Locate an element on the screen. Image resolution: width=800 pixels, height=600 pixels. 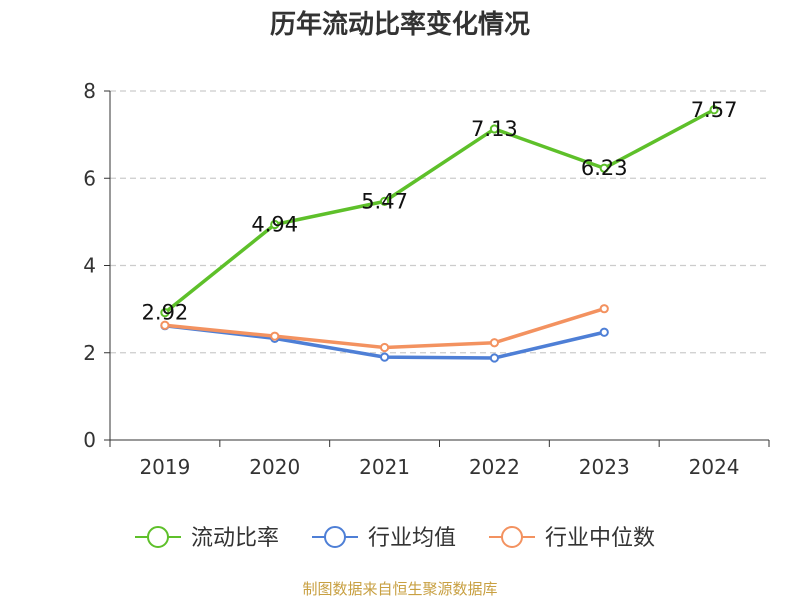
data-label: 6.23 is located at coordinates (604, 168).